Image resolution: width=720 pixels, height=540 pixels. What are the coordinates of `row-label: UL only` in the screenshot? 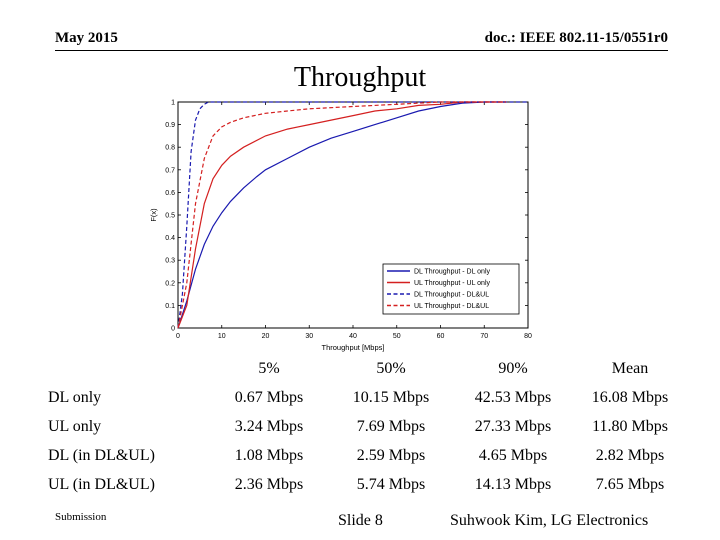 It's located at (75, 426).